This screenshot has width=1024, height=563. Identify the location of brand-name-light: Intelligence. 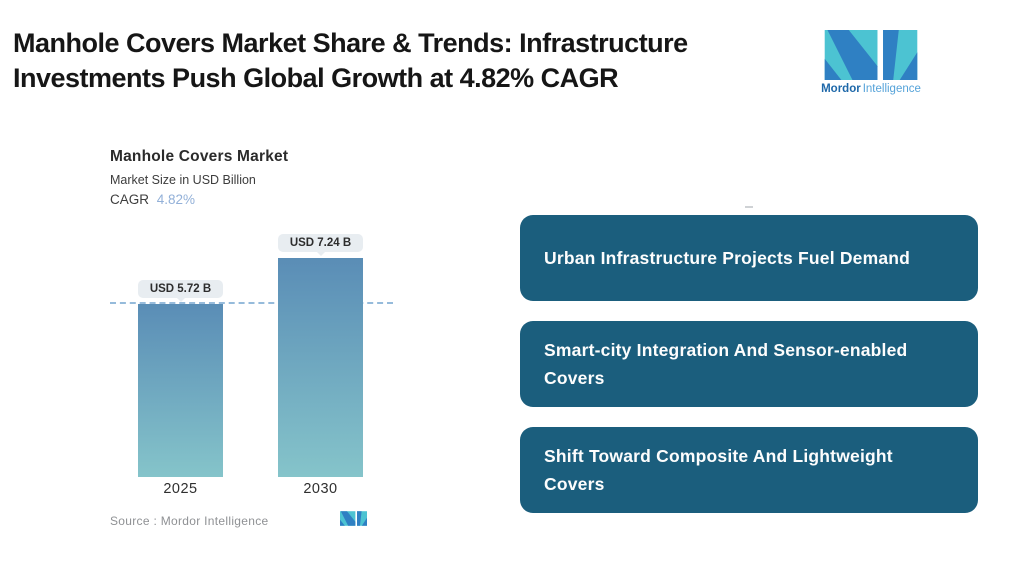
(891, 89).